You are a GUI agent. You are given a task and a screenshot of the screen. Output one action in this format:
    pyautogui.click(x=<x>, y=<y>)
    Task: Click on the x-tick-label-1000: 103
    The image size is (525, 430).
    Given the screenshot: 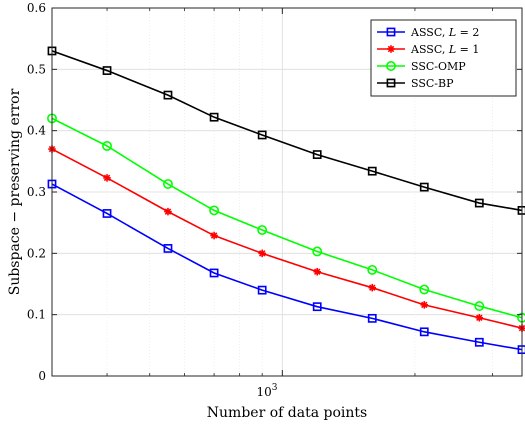 What is the action you would take?
    pyautogui.click(x=266, y=391)
    